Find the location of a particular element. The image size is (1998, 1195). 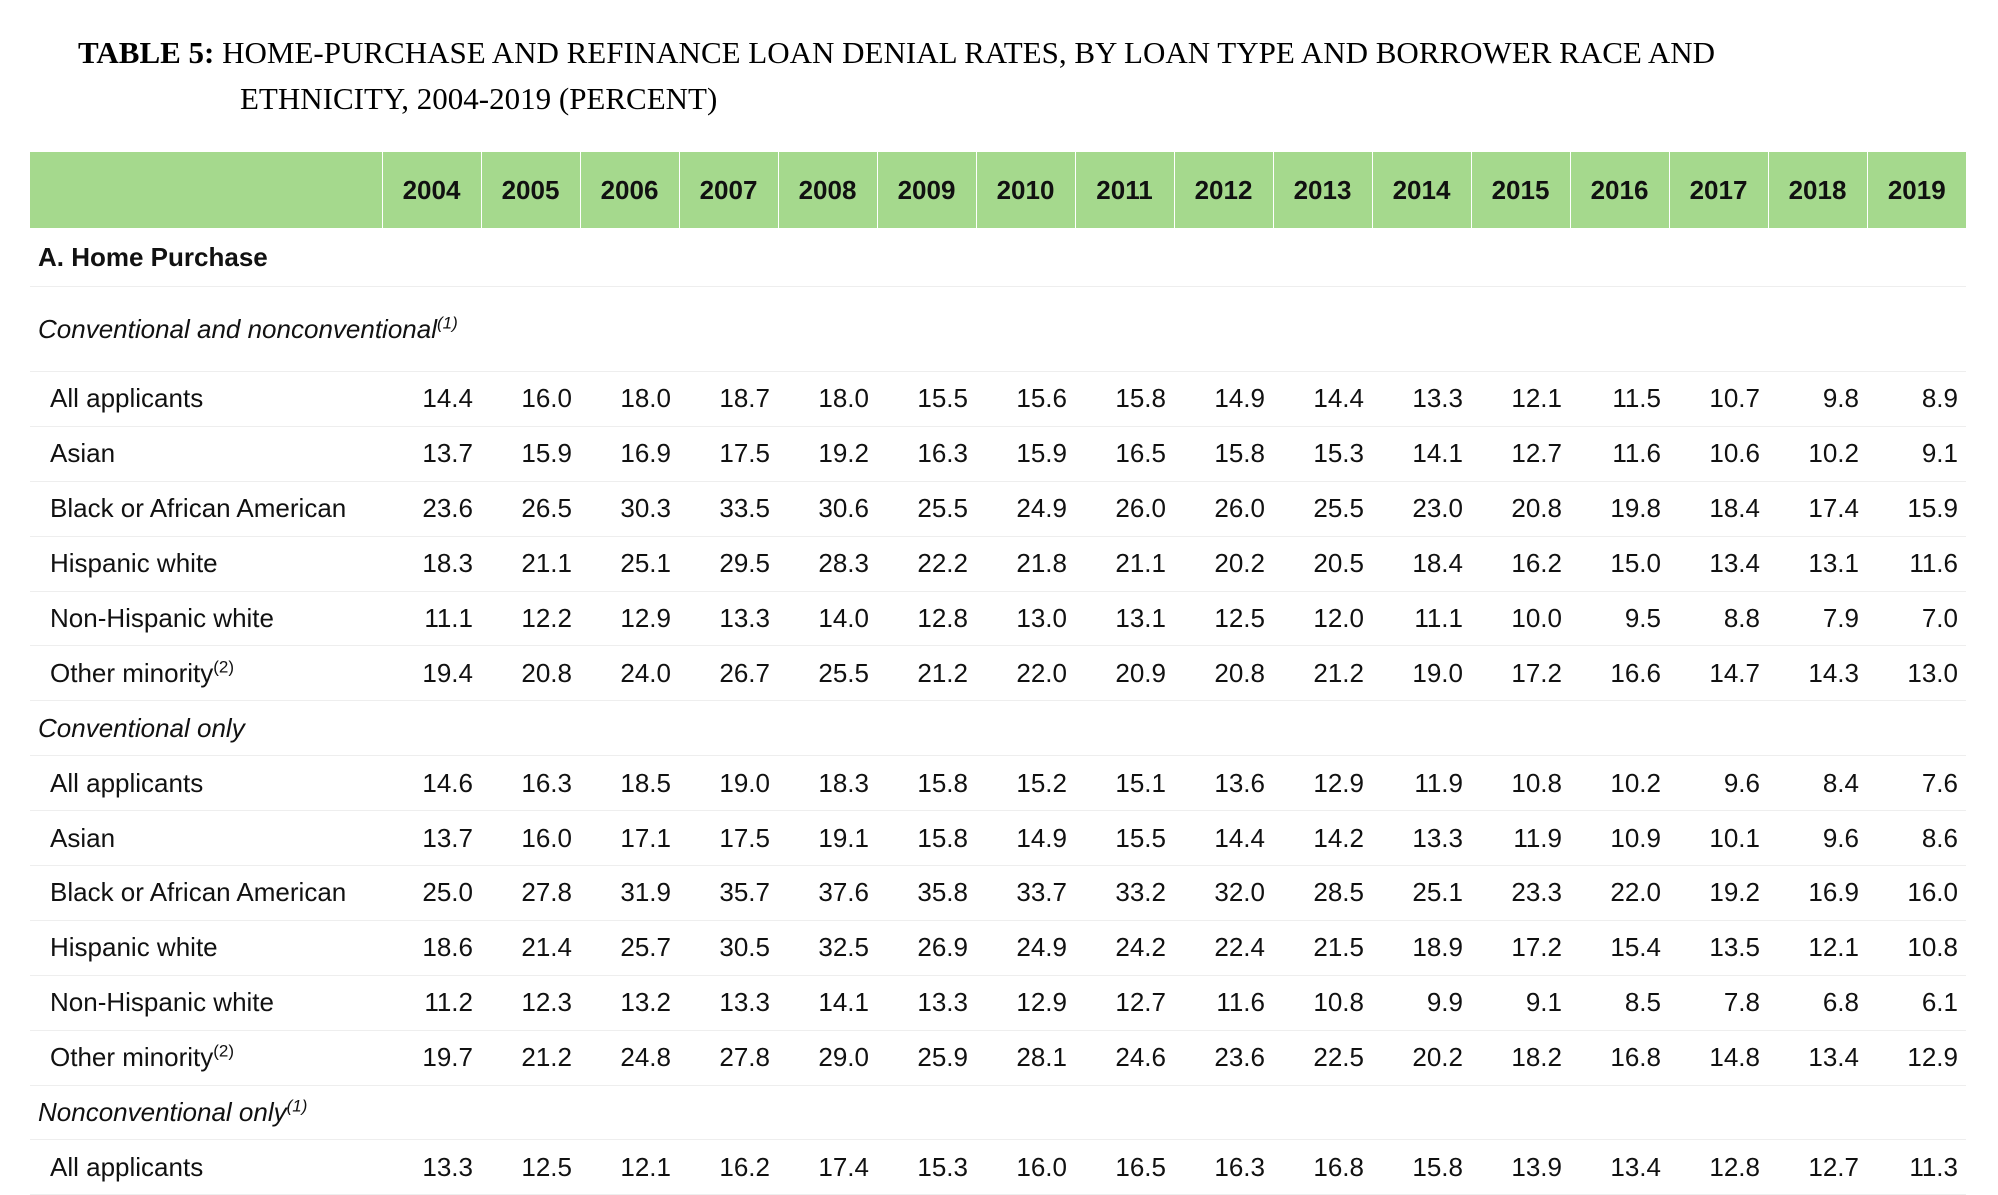

rate-cell: 16.3 is located at coordinates (530, 783).